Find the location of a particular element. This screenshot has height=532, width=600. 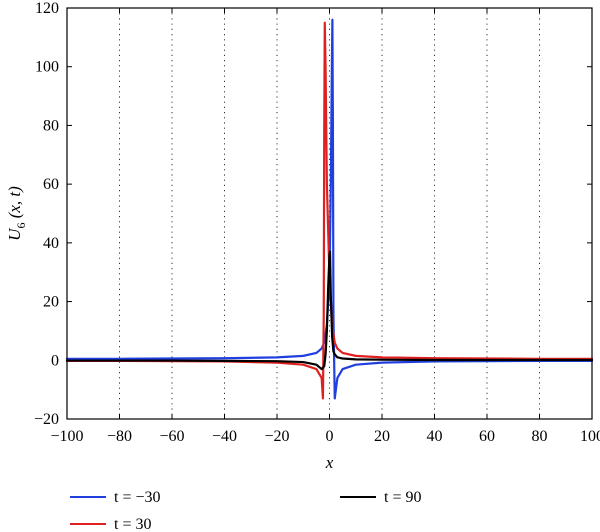

y-tick-label: 120 is located at coordinates (47, 8).